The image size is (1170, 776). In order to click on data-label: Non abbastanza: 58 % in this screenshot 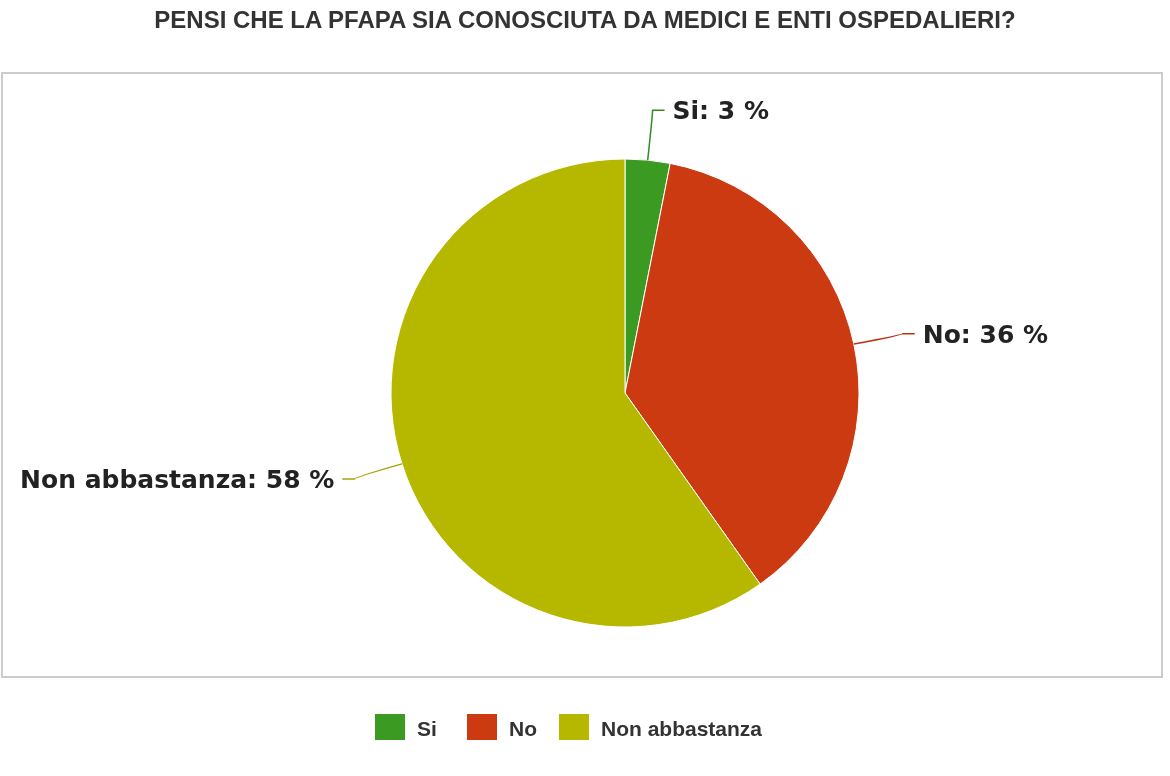, I will do `click(177, 480)`.